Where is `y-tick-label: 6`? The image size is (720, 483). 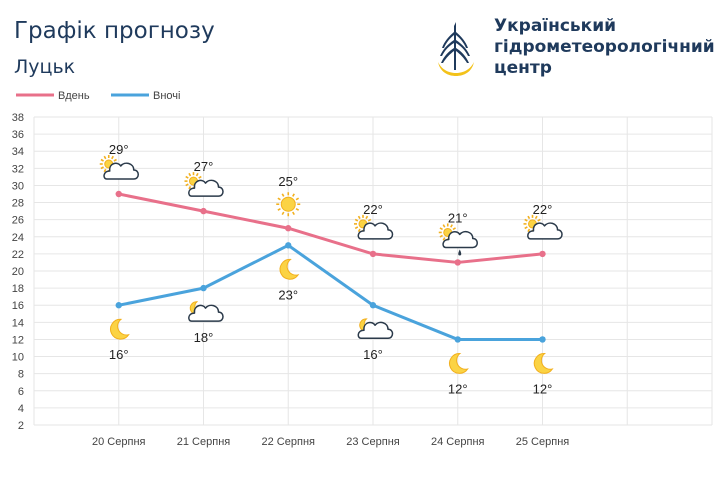 y-tick-label: 6 is located at coordinates (21, 392).